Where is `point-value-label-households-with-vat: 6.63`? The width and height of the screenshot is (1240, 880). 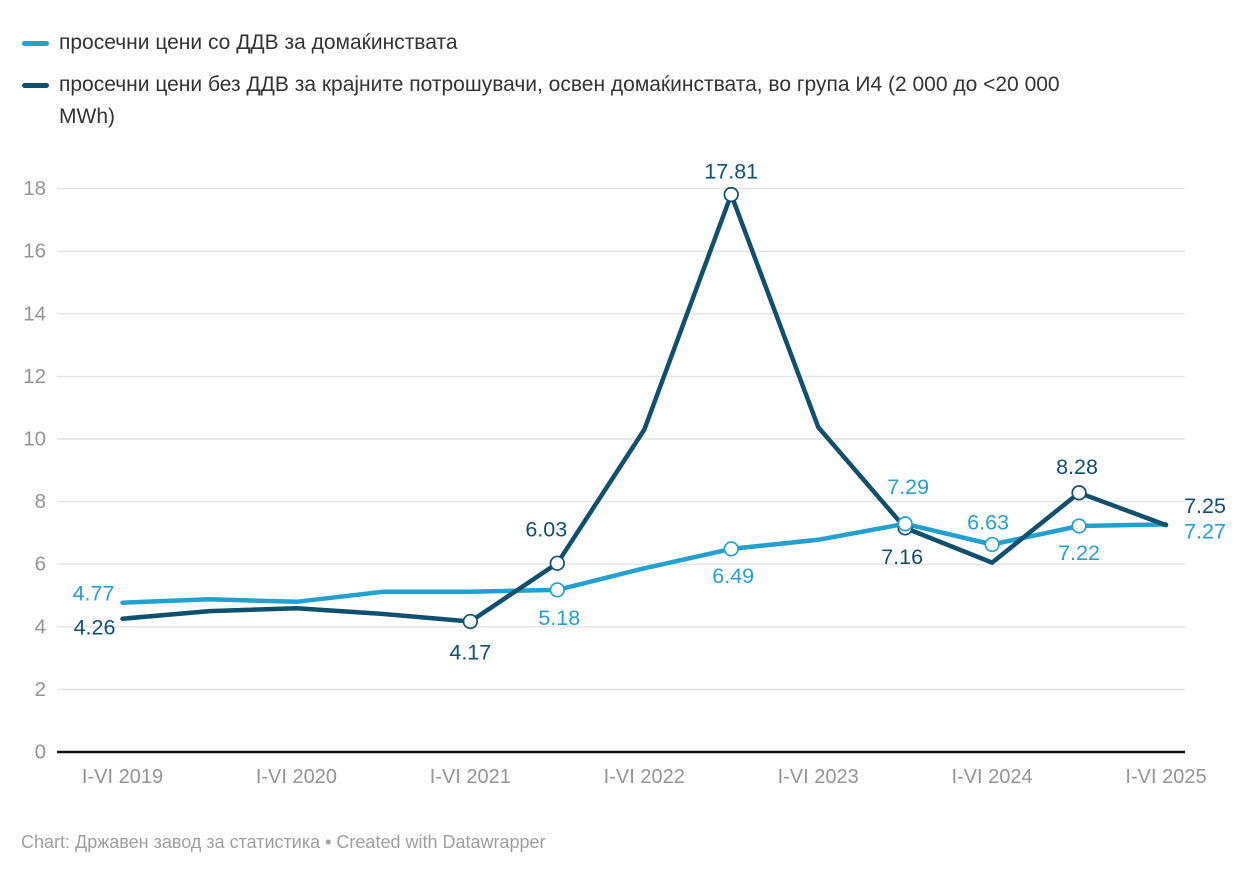 point-value-label-households-with-vat: 6.63 is located at coordinates (988, 522).